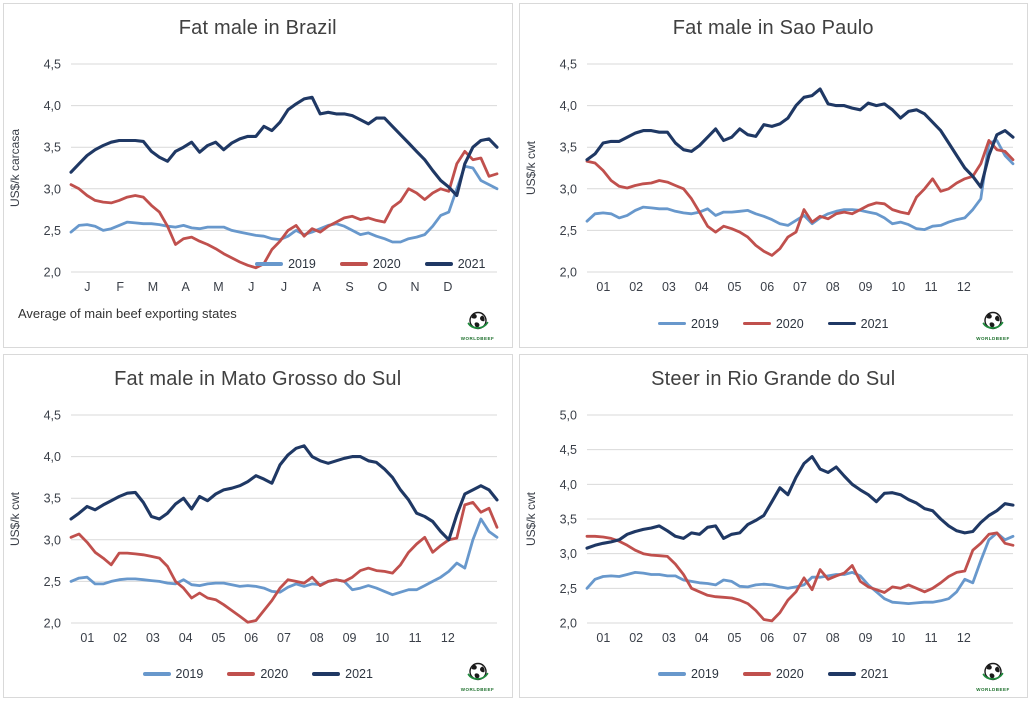 Image resolution: width=1031 pixels, height=701 pixels. I want to click on x-tick-label: 05, so click(734, 287).